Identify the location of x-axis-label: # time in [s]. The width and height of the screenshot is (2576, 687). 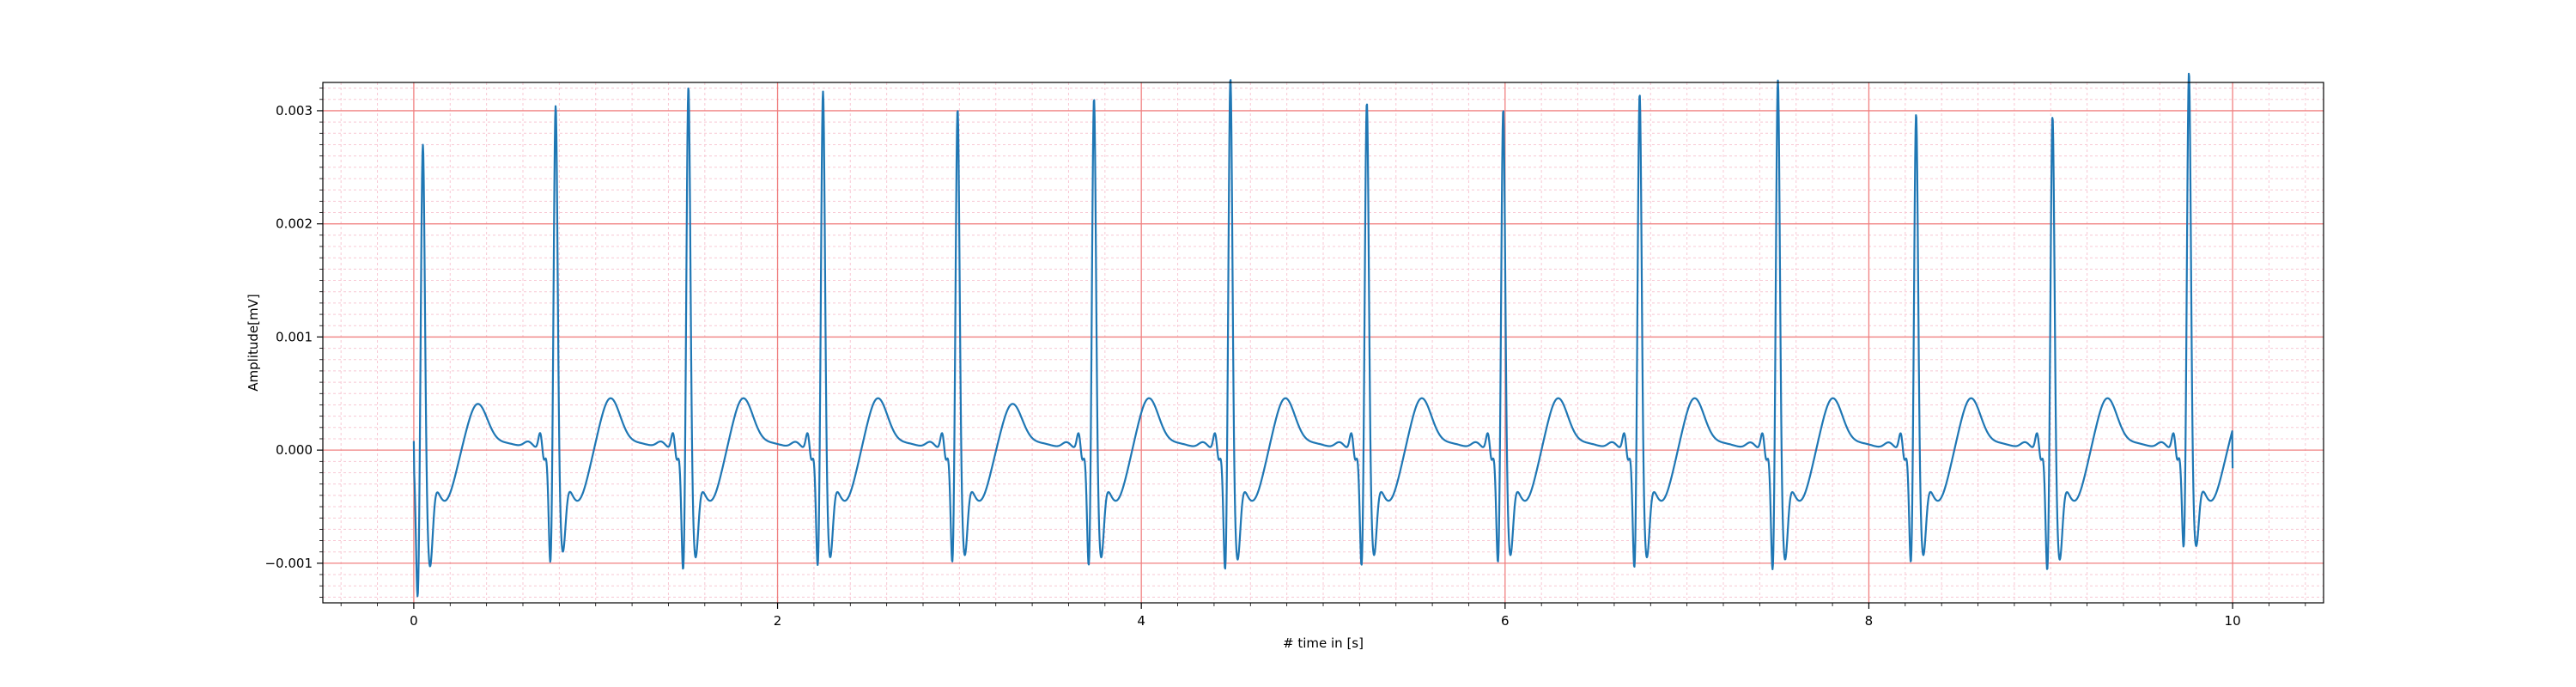
(1323, 643).